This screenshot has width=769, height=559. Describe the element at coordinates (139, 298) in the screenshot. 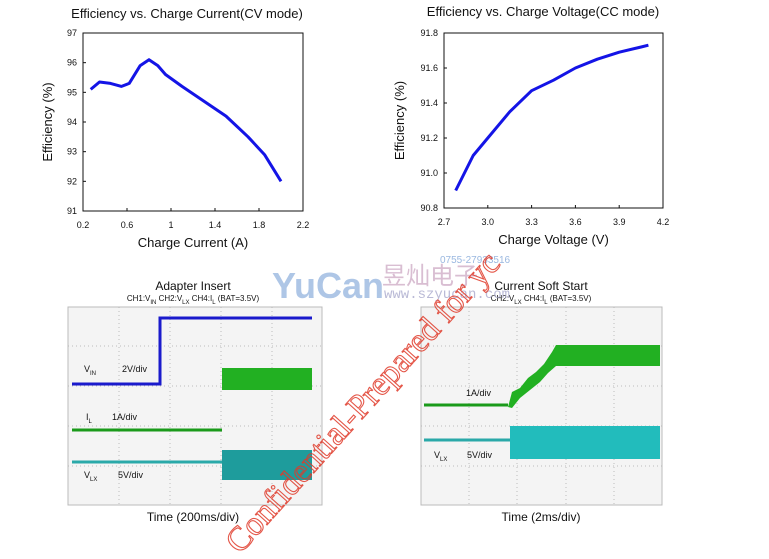

I see `label-text: CH1:V` at that location.